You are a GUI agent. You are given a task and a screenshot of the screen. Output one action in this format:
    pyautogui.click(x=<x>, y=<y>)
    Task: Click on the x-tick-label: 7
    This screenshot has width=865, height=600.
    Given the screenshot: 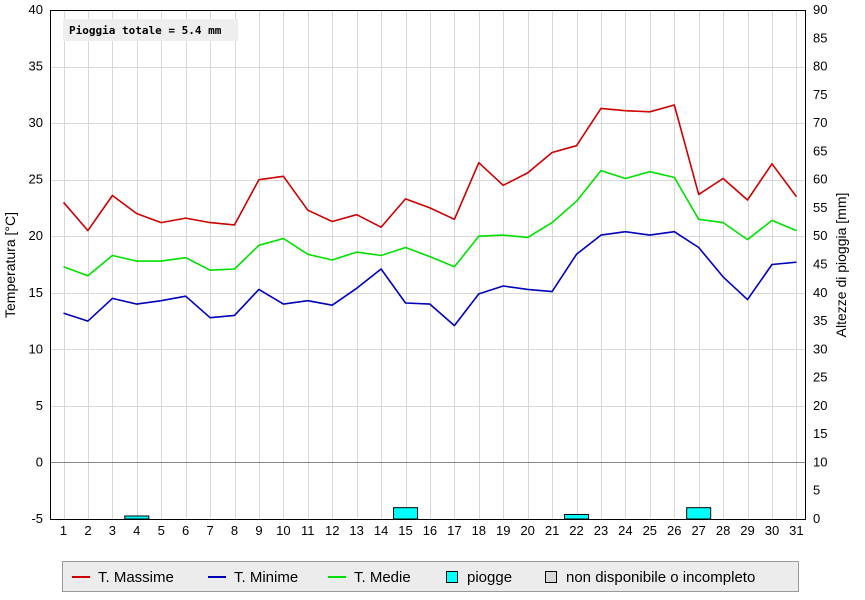 What is the action you would take?
    pyautogui.click(x=209, y=530)
    